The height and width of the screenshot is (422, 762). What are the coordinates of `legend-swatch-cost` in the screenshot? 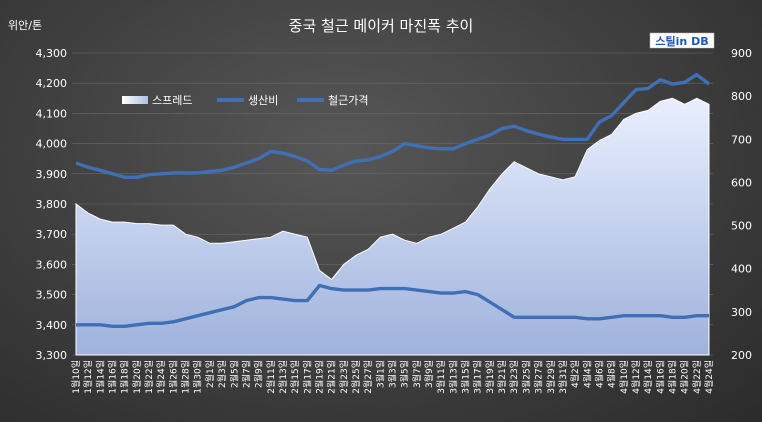 It's located at (230, 100).